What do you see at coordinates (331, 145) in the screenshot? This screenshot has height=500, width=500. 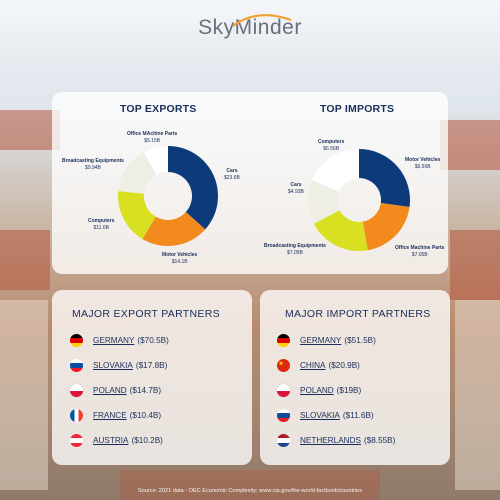 I see `import-label-computers: Computers $6.56B` at bounding box center [331, 145].